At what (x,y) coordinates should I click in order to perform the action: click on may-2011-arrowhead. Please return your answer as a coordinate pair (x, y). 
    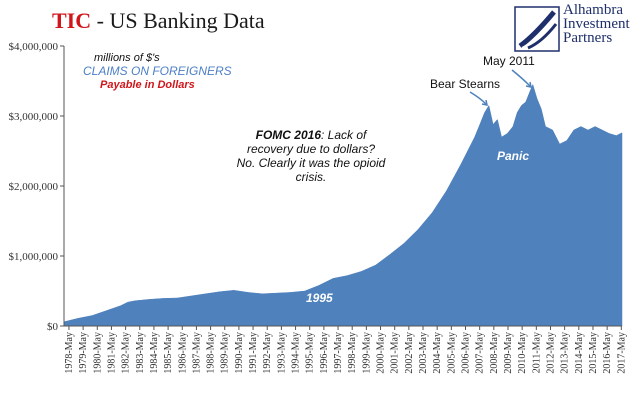
    Looking at the image, I should click on (528, 84).